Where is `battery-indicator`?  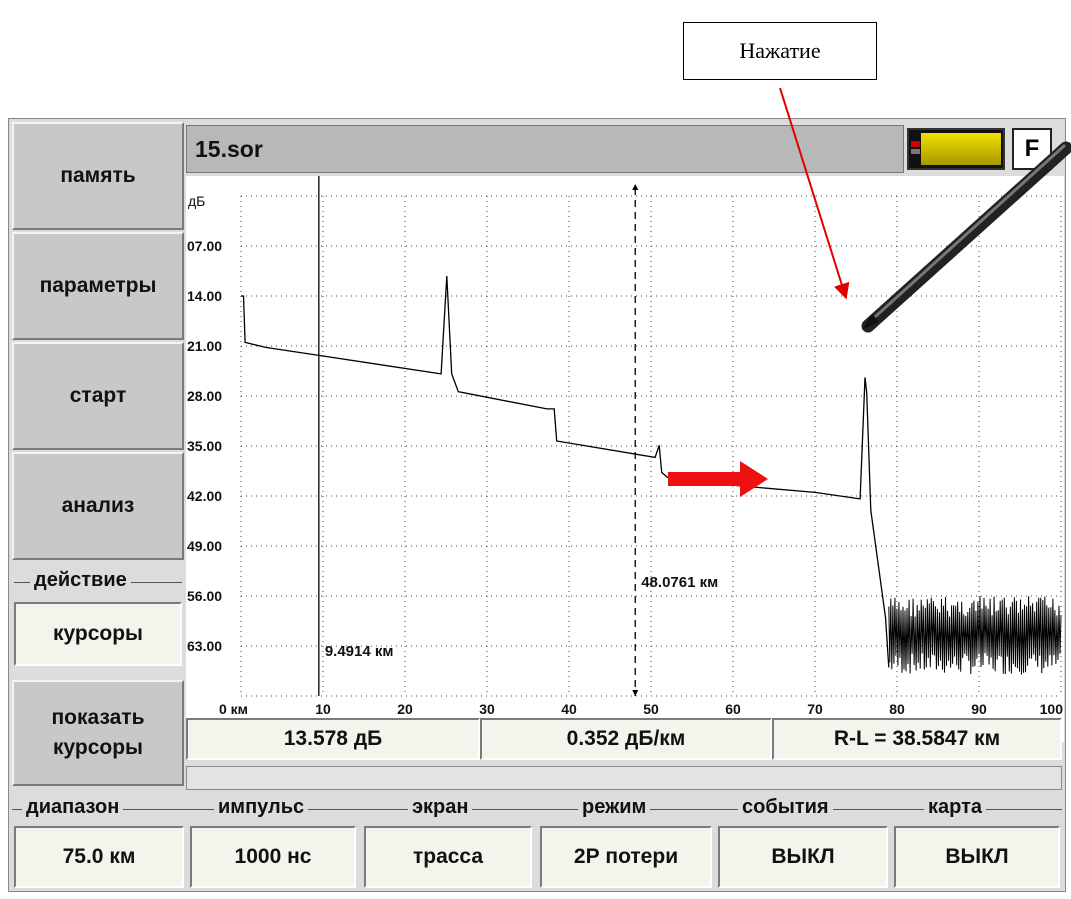 battery-indicator is located at coordinates (956, 149).